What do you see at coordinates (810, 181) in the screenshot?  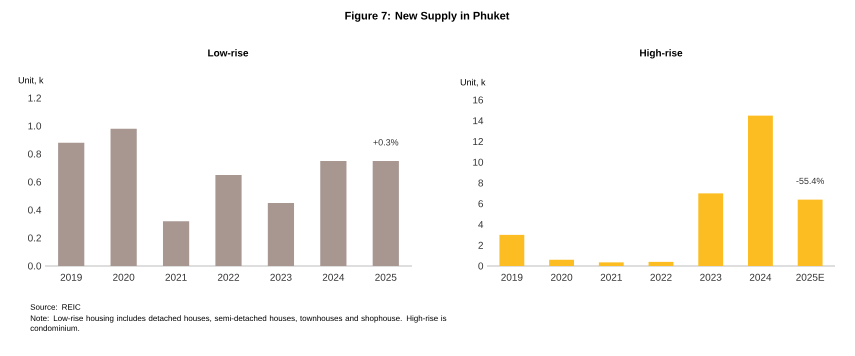 I see `annotation: -55.4%` at bounding box center [810, 181].